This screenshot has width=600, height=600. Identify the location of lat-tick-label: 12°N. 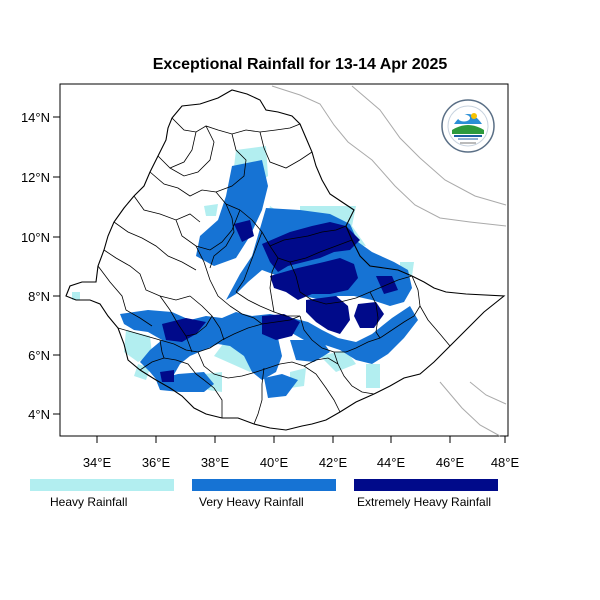
(35, 177).